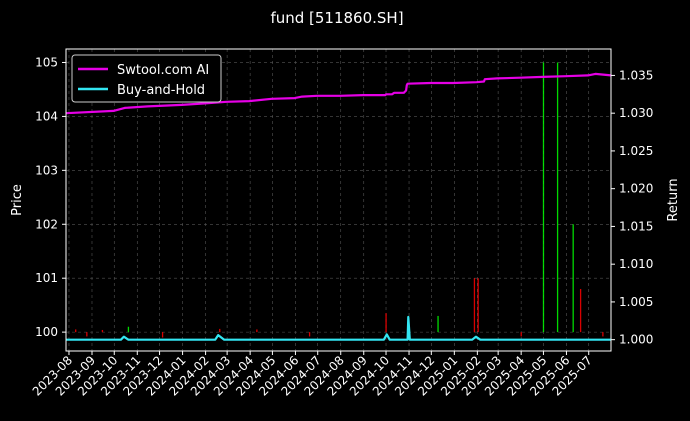 Image resolution: width=690 pixels, height=421 pixels. What do you see at coordinates (636, 302) in the screenshot?
I see `y-right-tick-label: 1.005` at bounding box center [636, 302].